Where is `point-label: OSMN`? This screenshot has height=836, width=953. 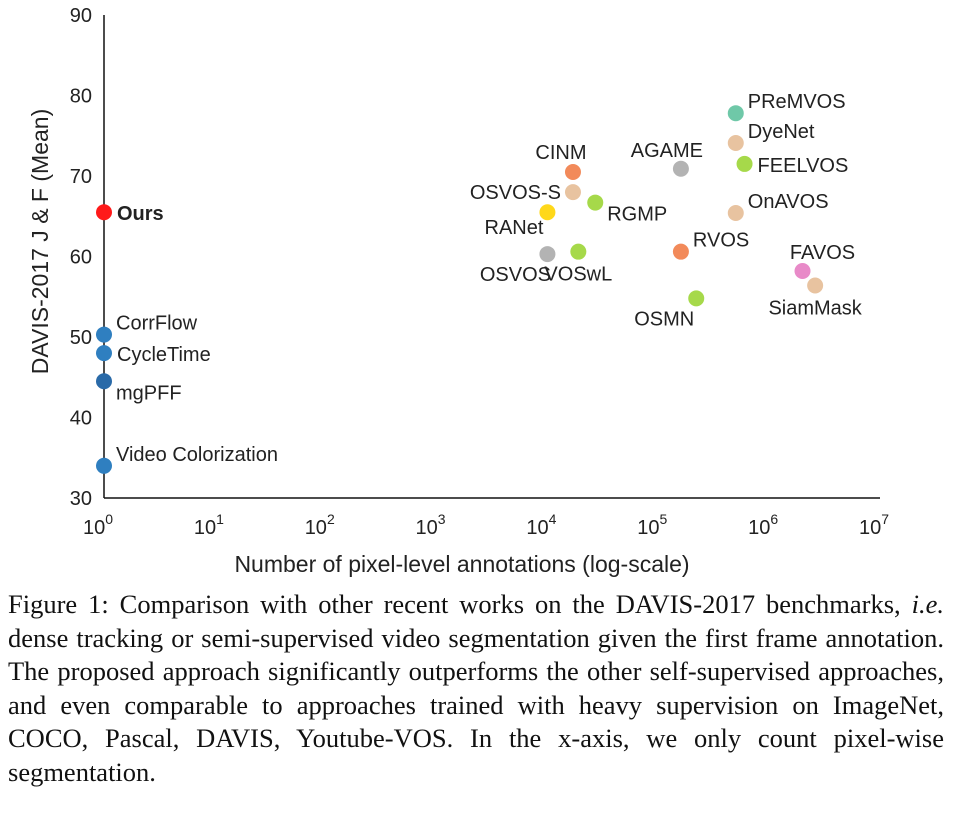
point-label: OSMN is located at coordinates (664, 319).